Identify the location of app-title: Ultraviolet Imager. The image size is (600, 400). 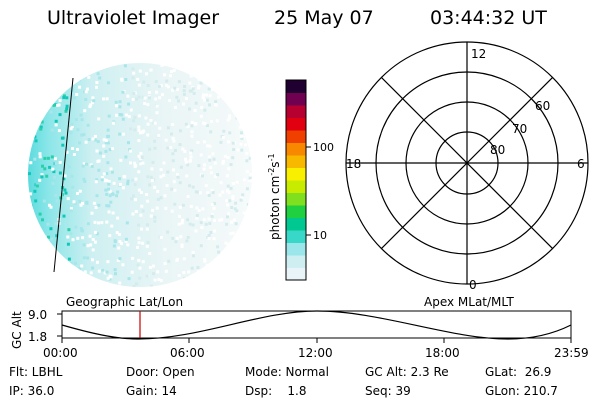
(133, 18).